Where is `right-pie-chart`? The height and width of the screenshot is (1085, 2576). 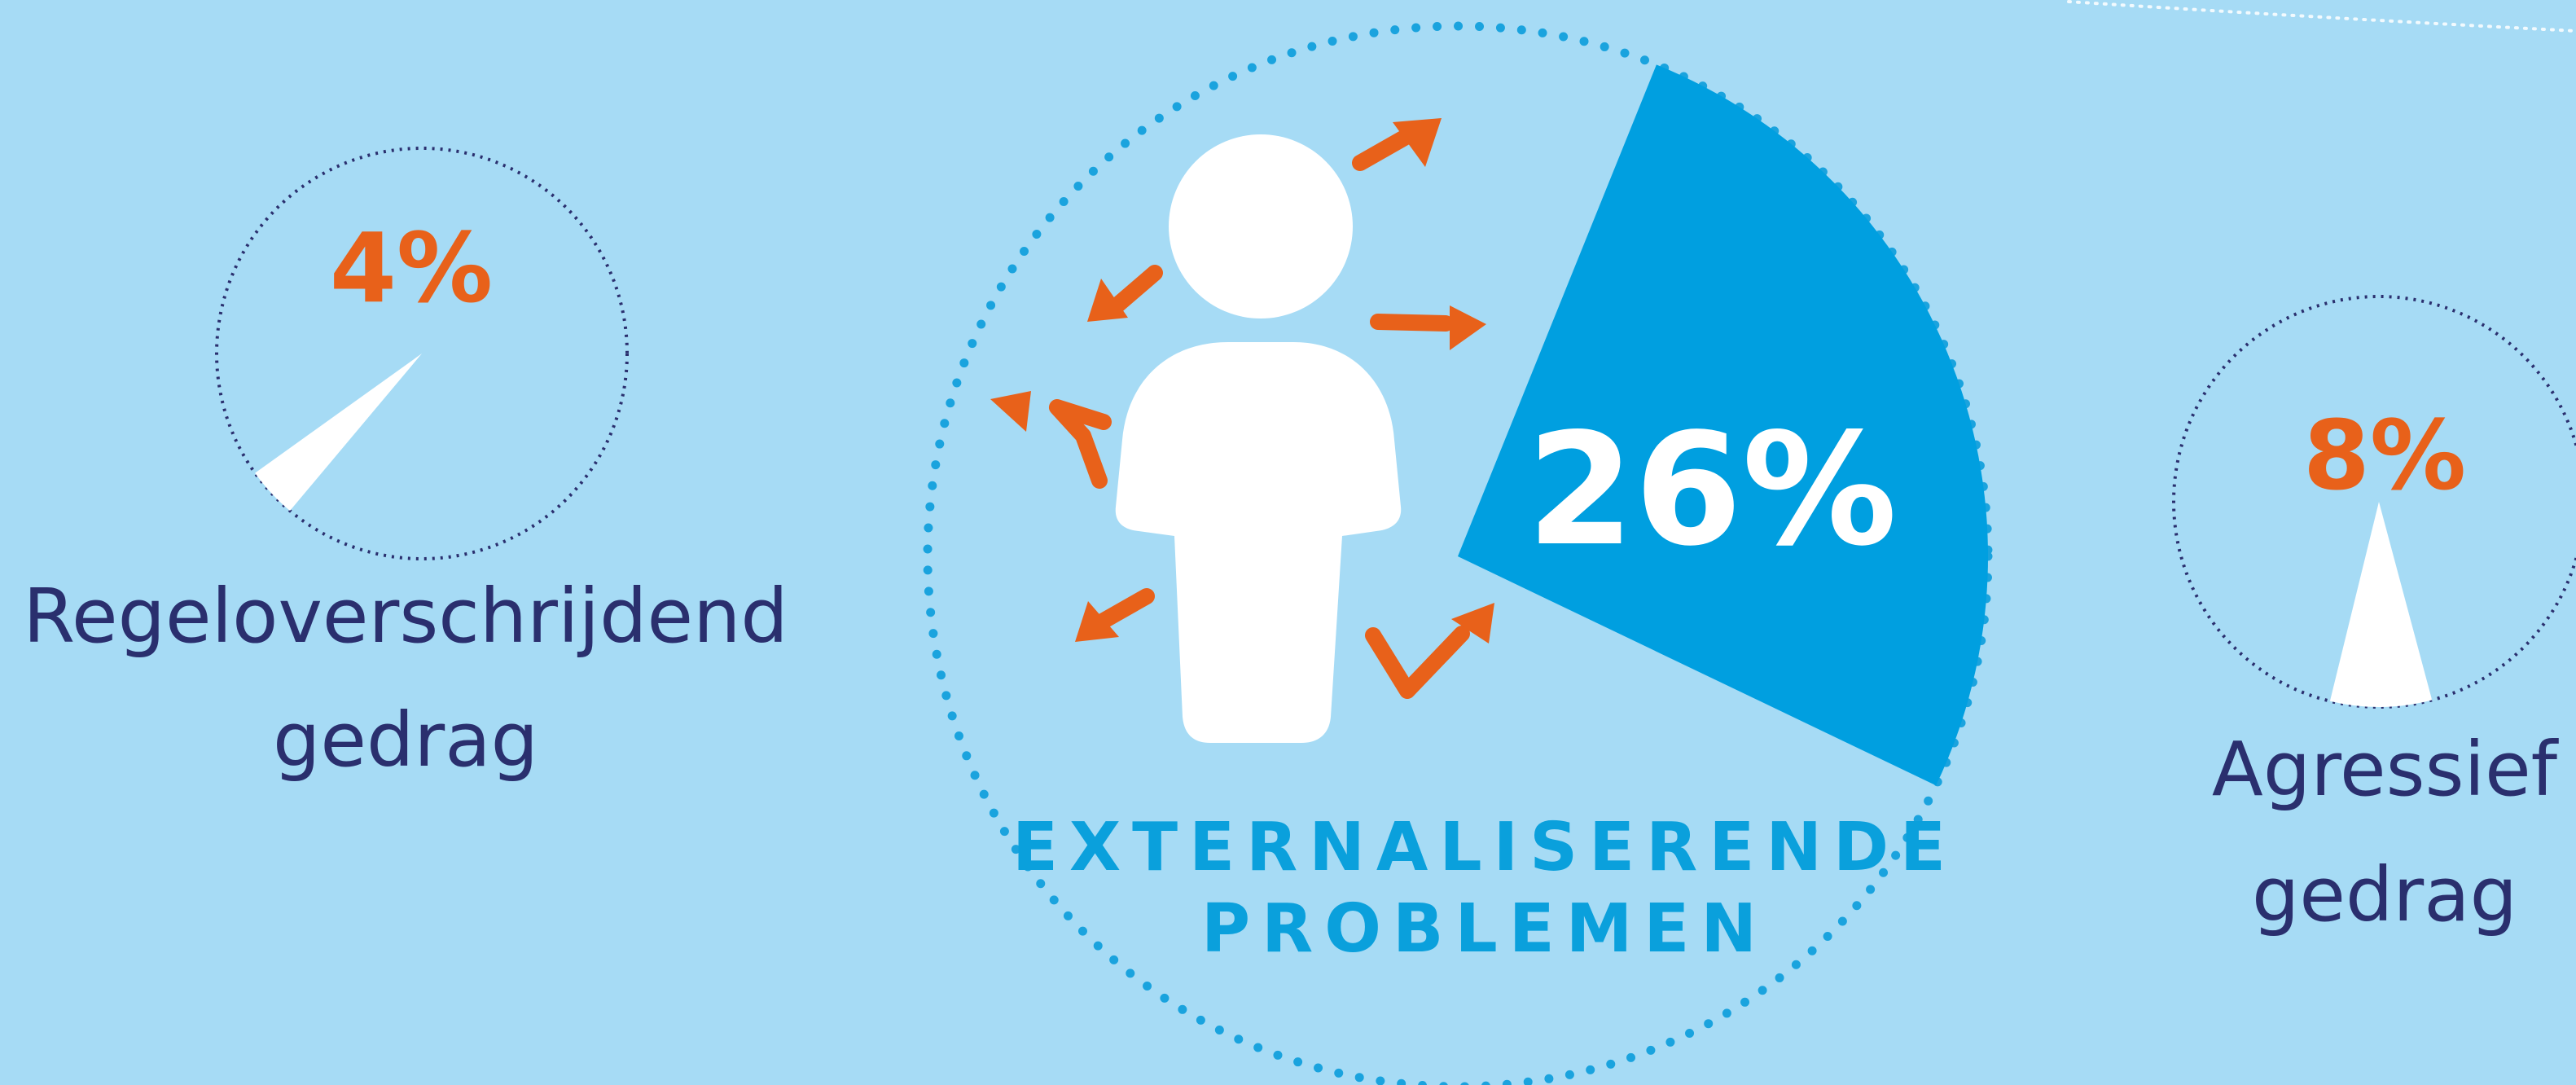
right-pie-chart is located at coordinates (2374, 502).